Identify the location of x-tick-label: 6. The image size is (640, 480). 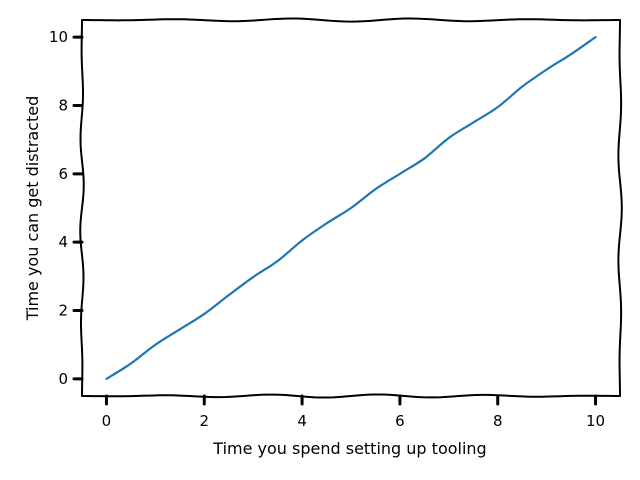
(400, 421).